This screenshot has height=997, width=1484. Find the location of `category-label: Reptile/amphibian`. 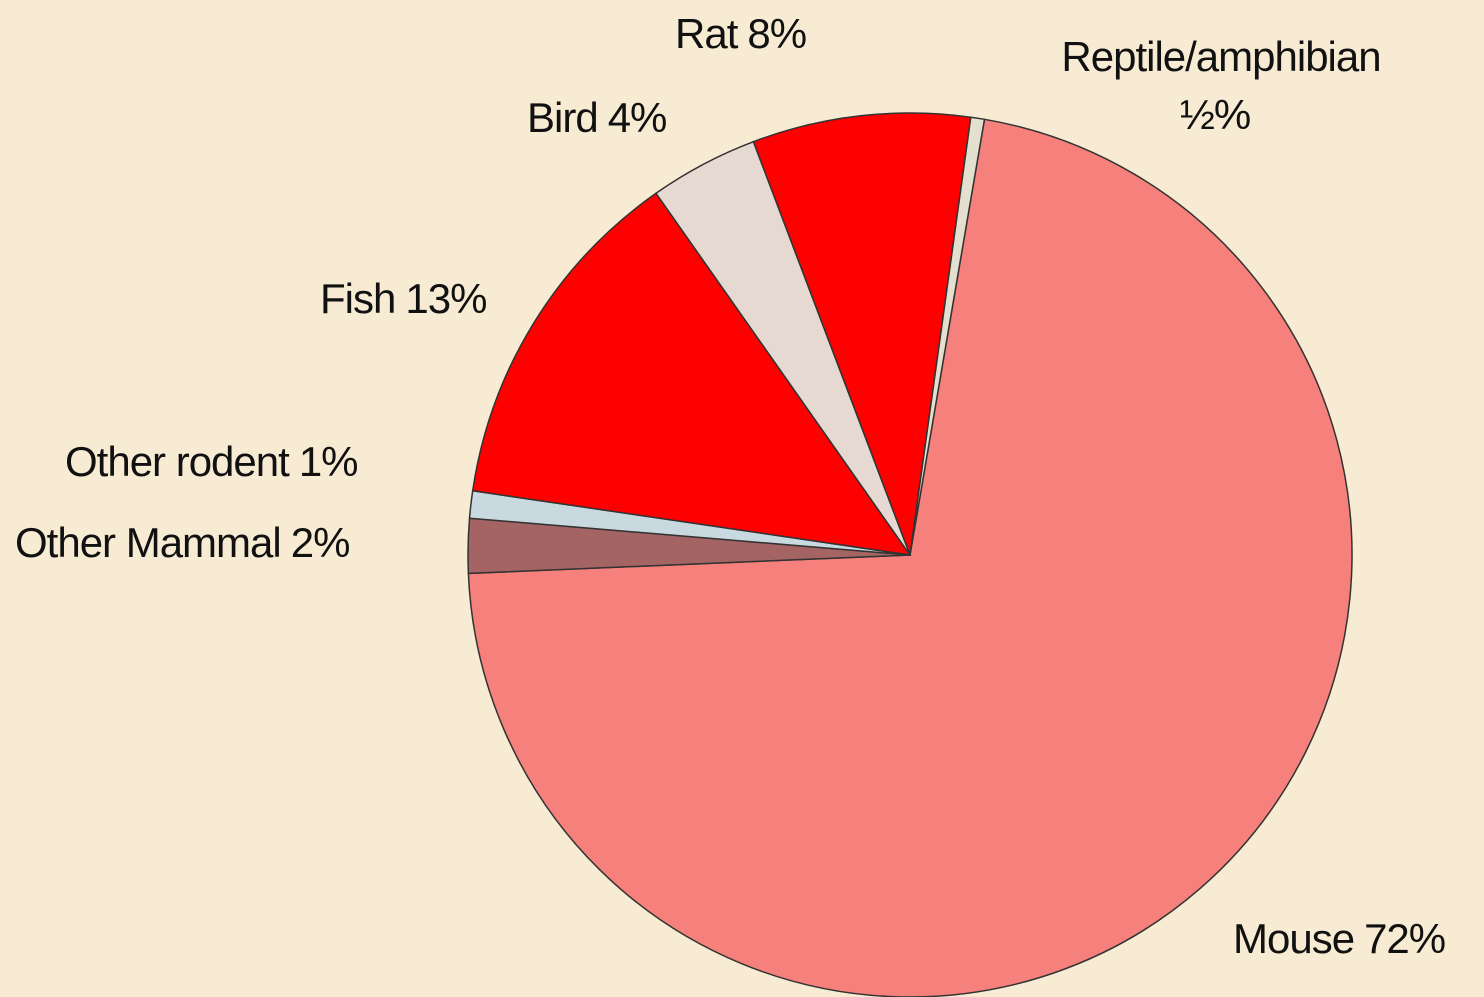

category-label: Reptile/amphibian is located at coordinates (1220, 56).